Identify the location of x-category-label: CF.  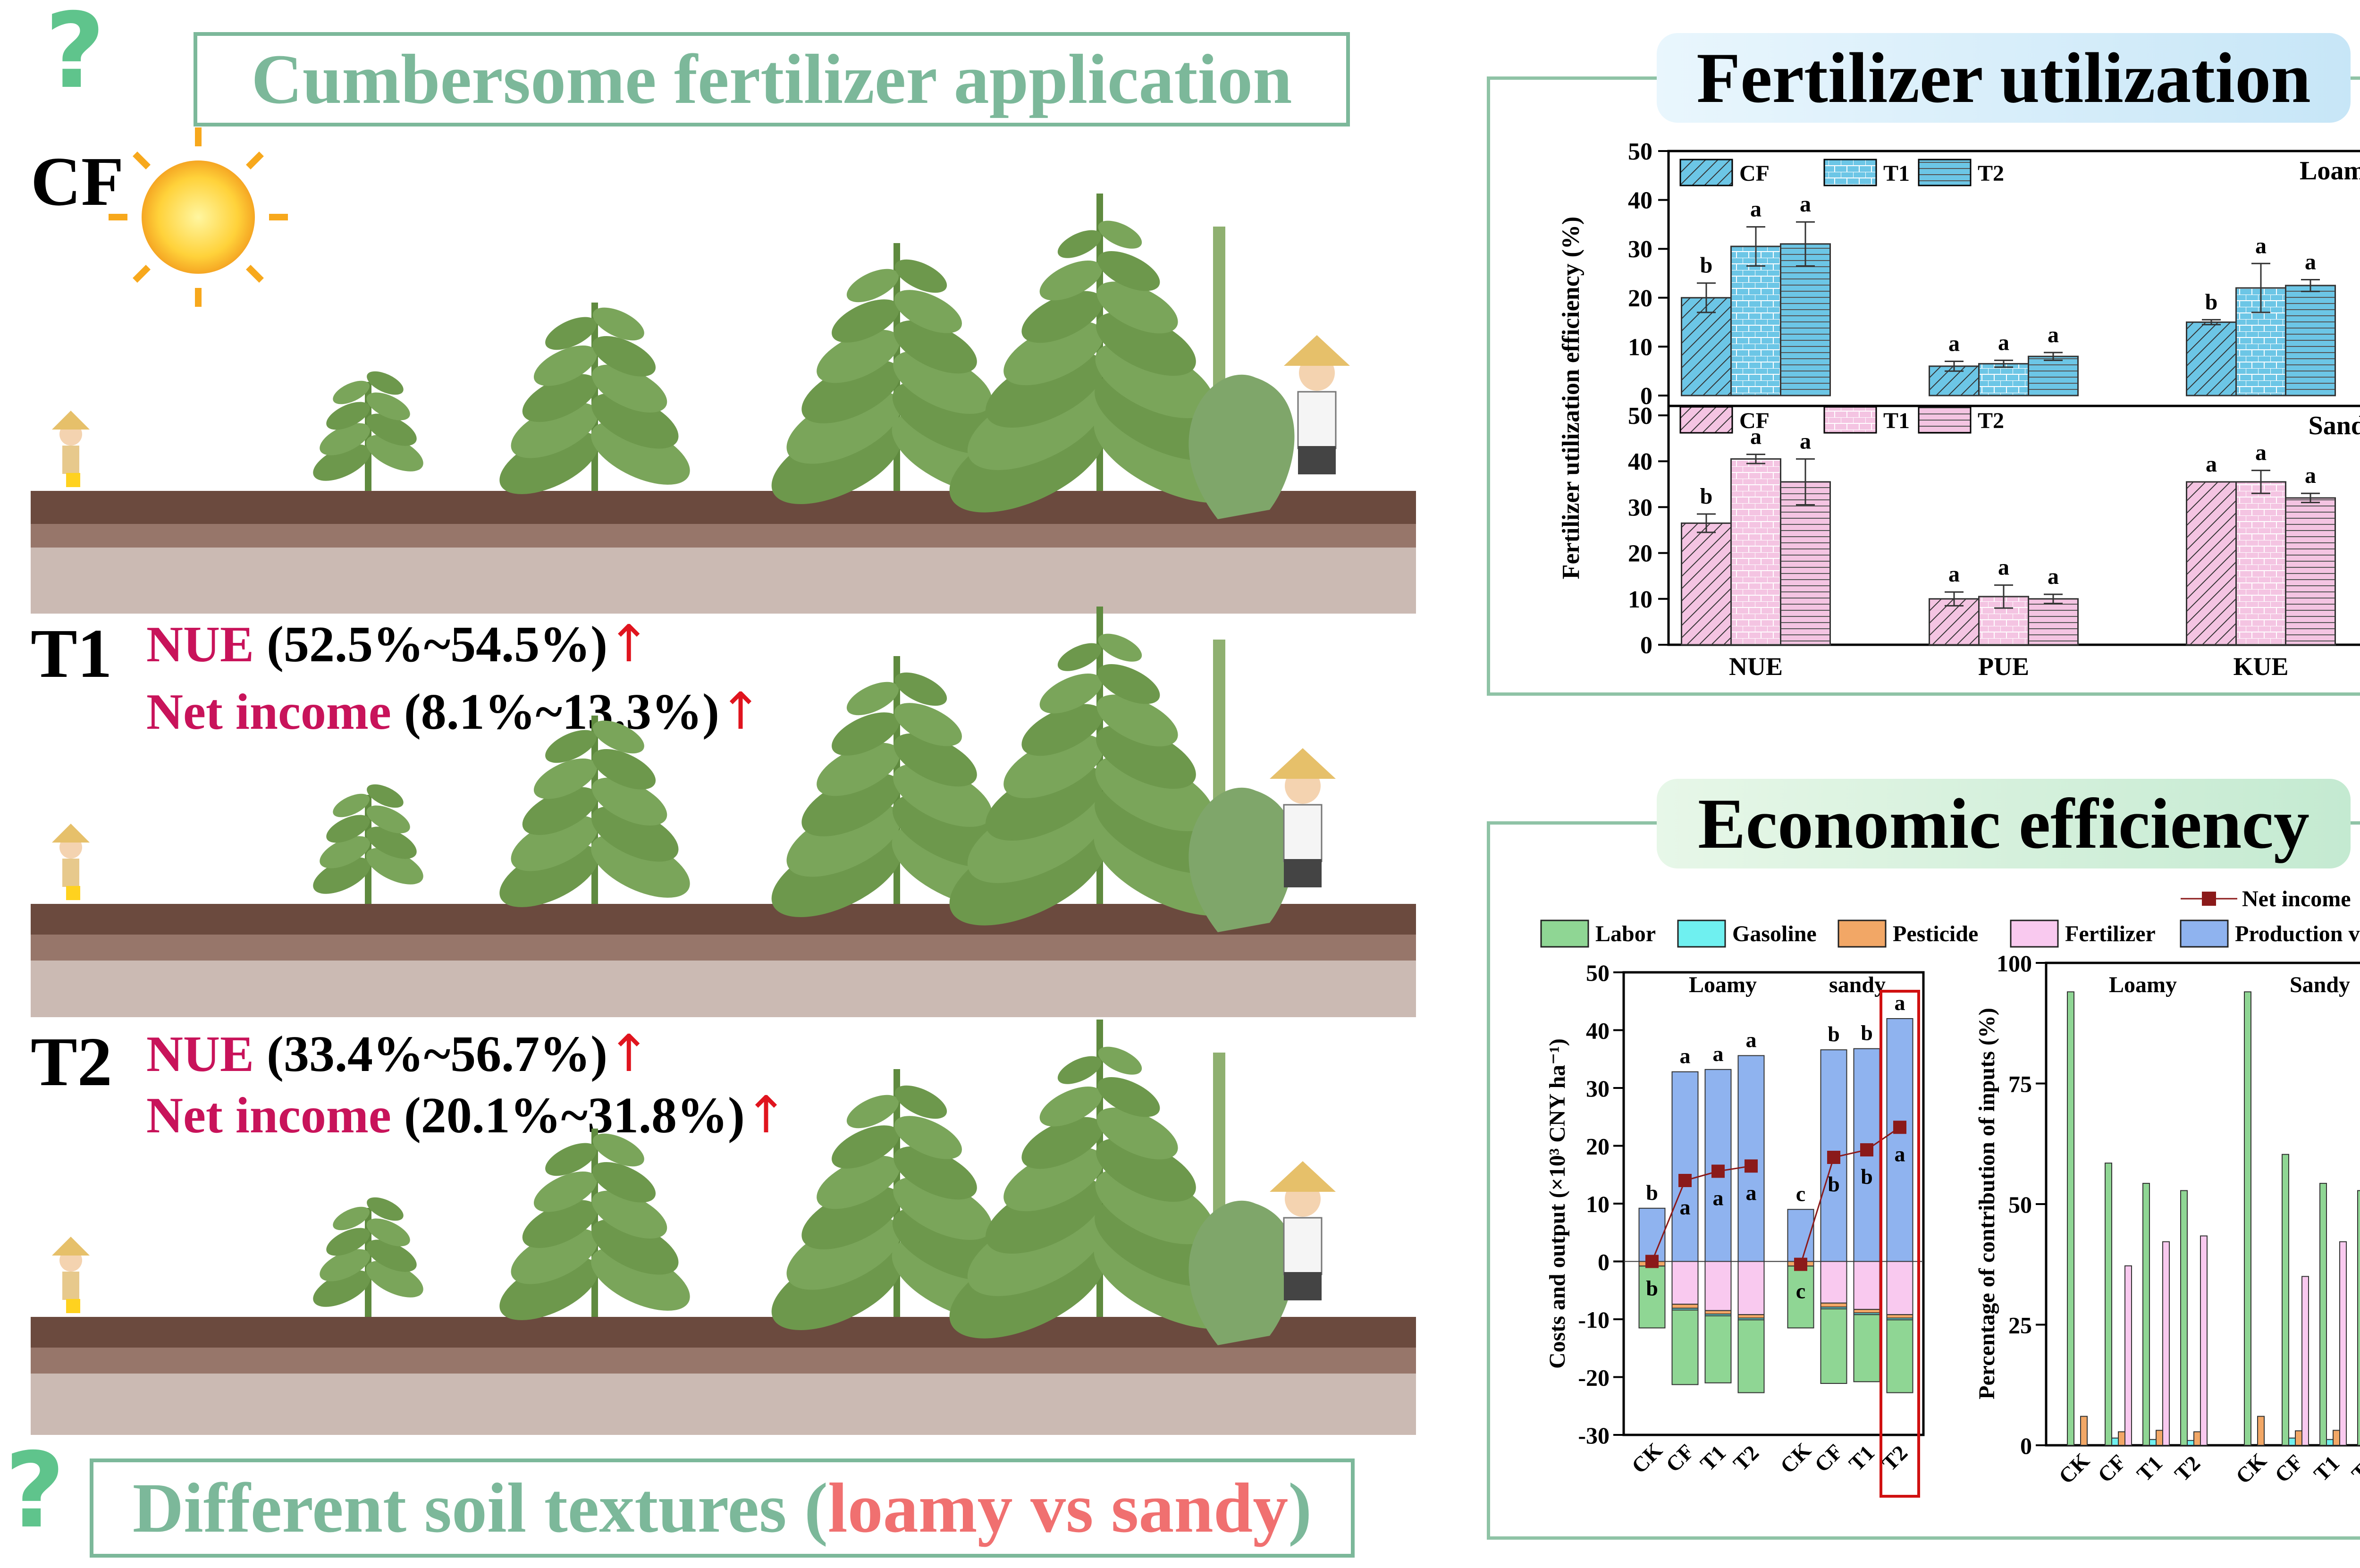
(1679, 1457).